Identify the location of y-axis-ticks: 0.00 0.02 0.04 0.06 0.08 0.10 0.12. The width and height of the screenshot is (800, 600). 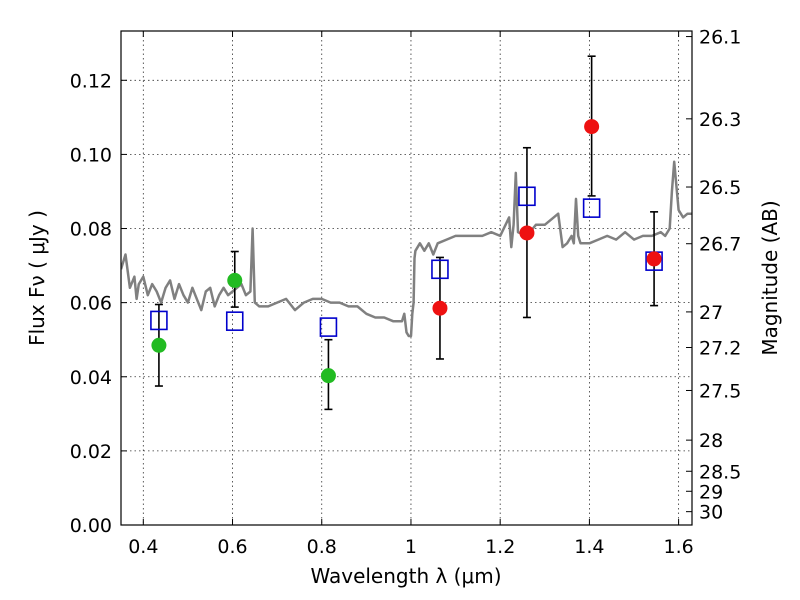
(98, 303).